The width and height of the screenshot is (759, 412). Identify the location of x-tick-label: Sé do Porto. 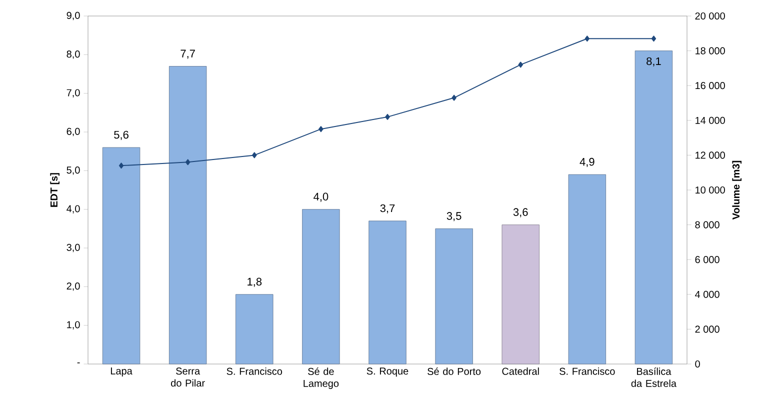
(454, 371).